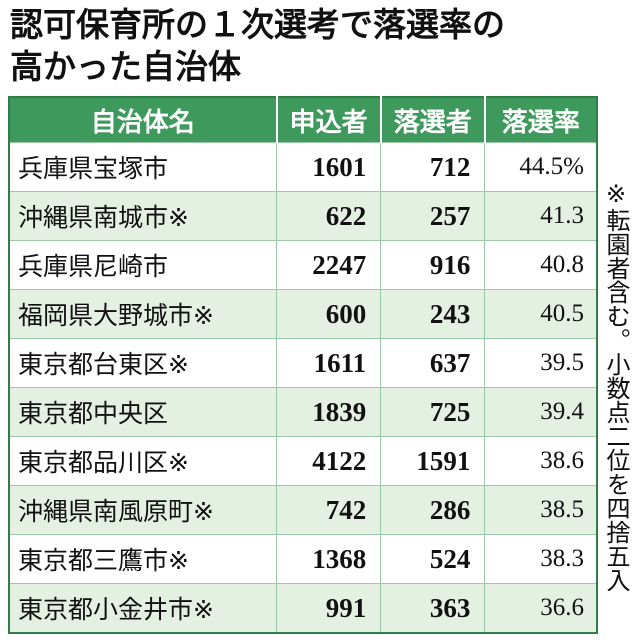 Image resolution: width=640 pixels, height=640 pixels. I want to click on note: ※転園者含む。小数点二位を四捨五入, so click(616, 386).